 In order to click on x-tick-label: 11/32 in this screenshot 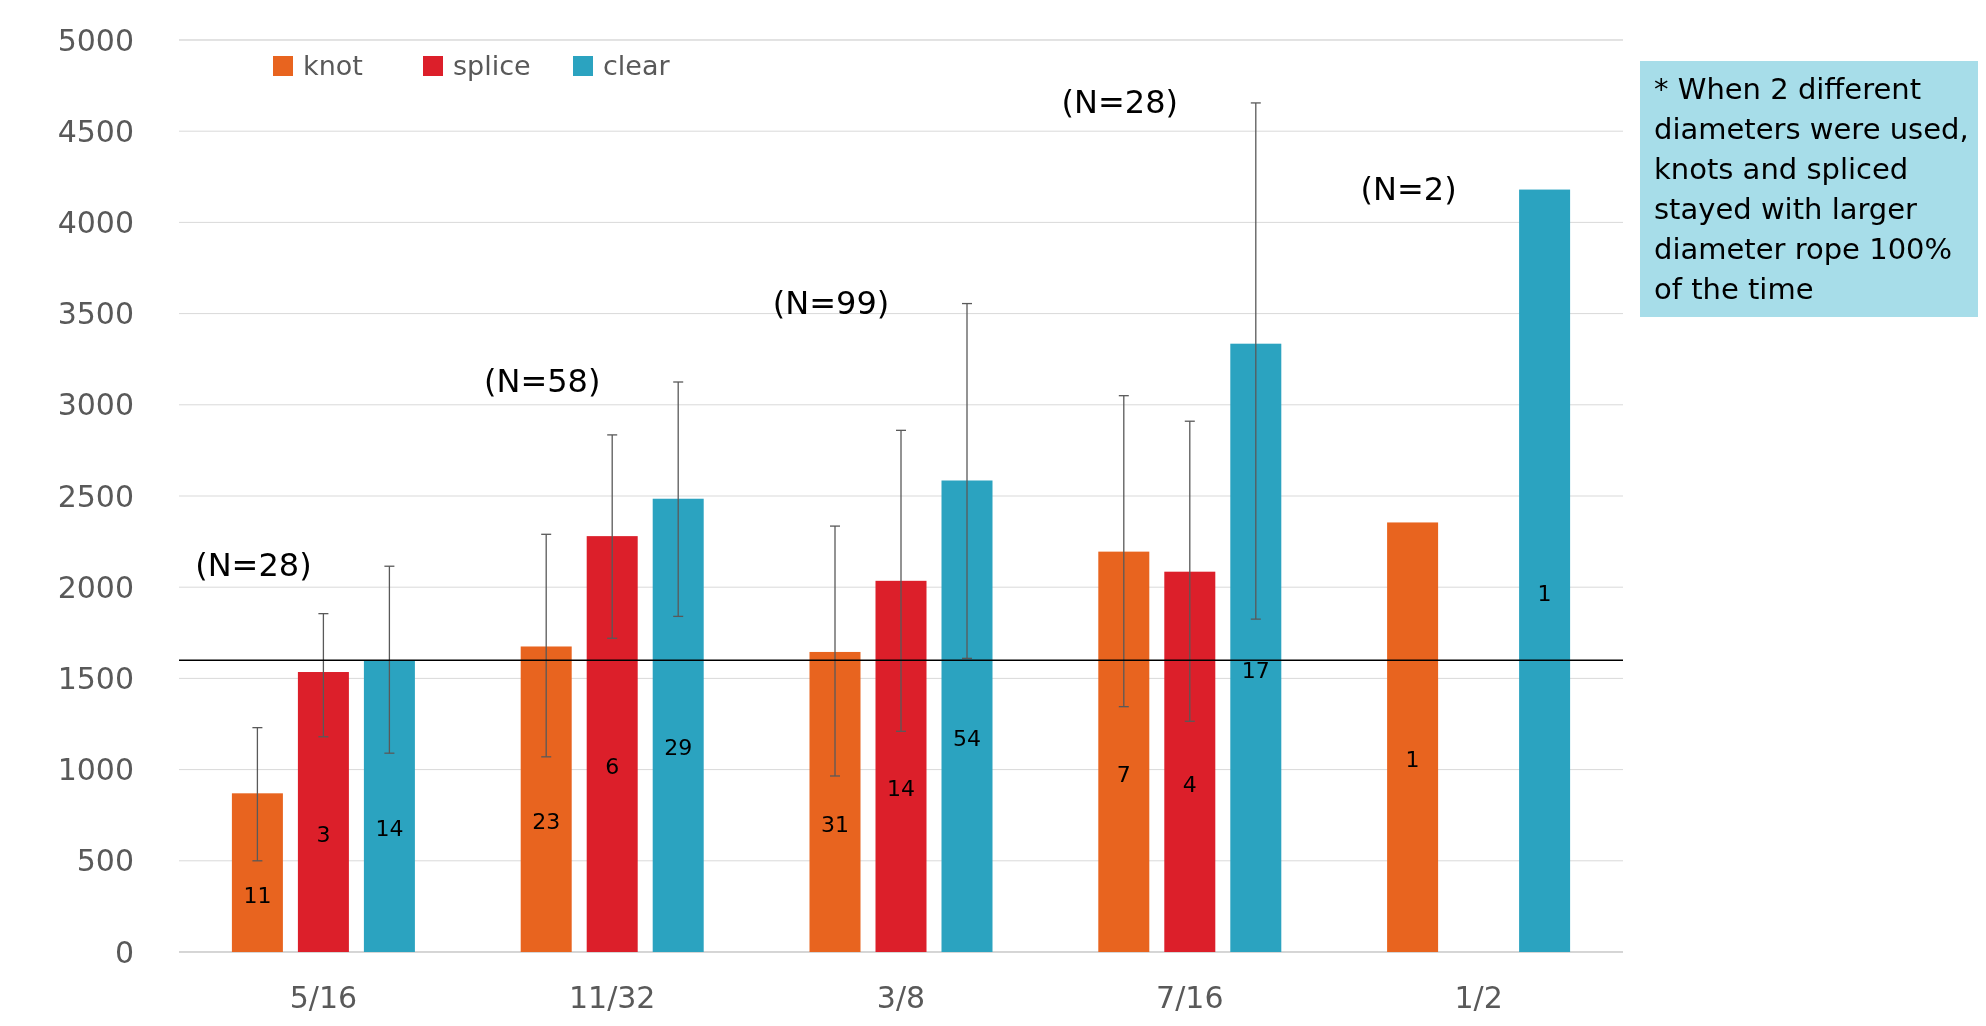, I will do `click(612, 997)`.